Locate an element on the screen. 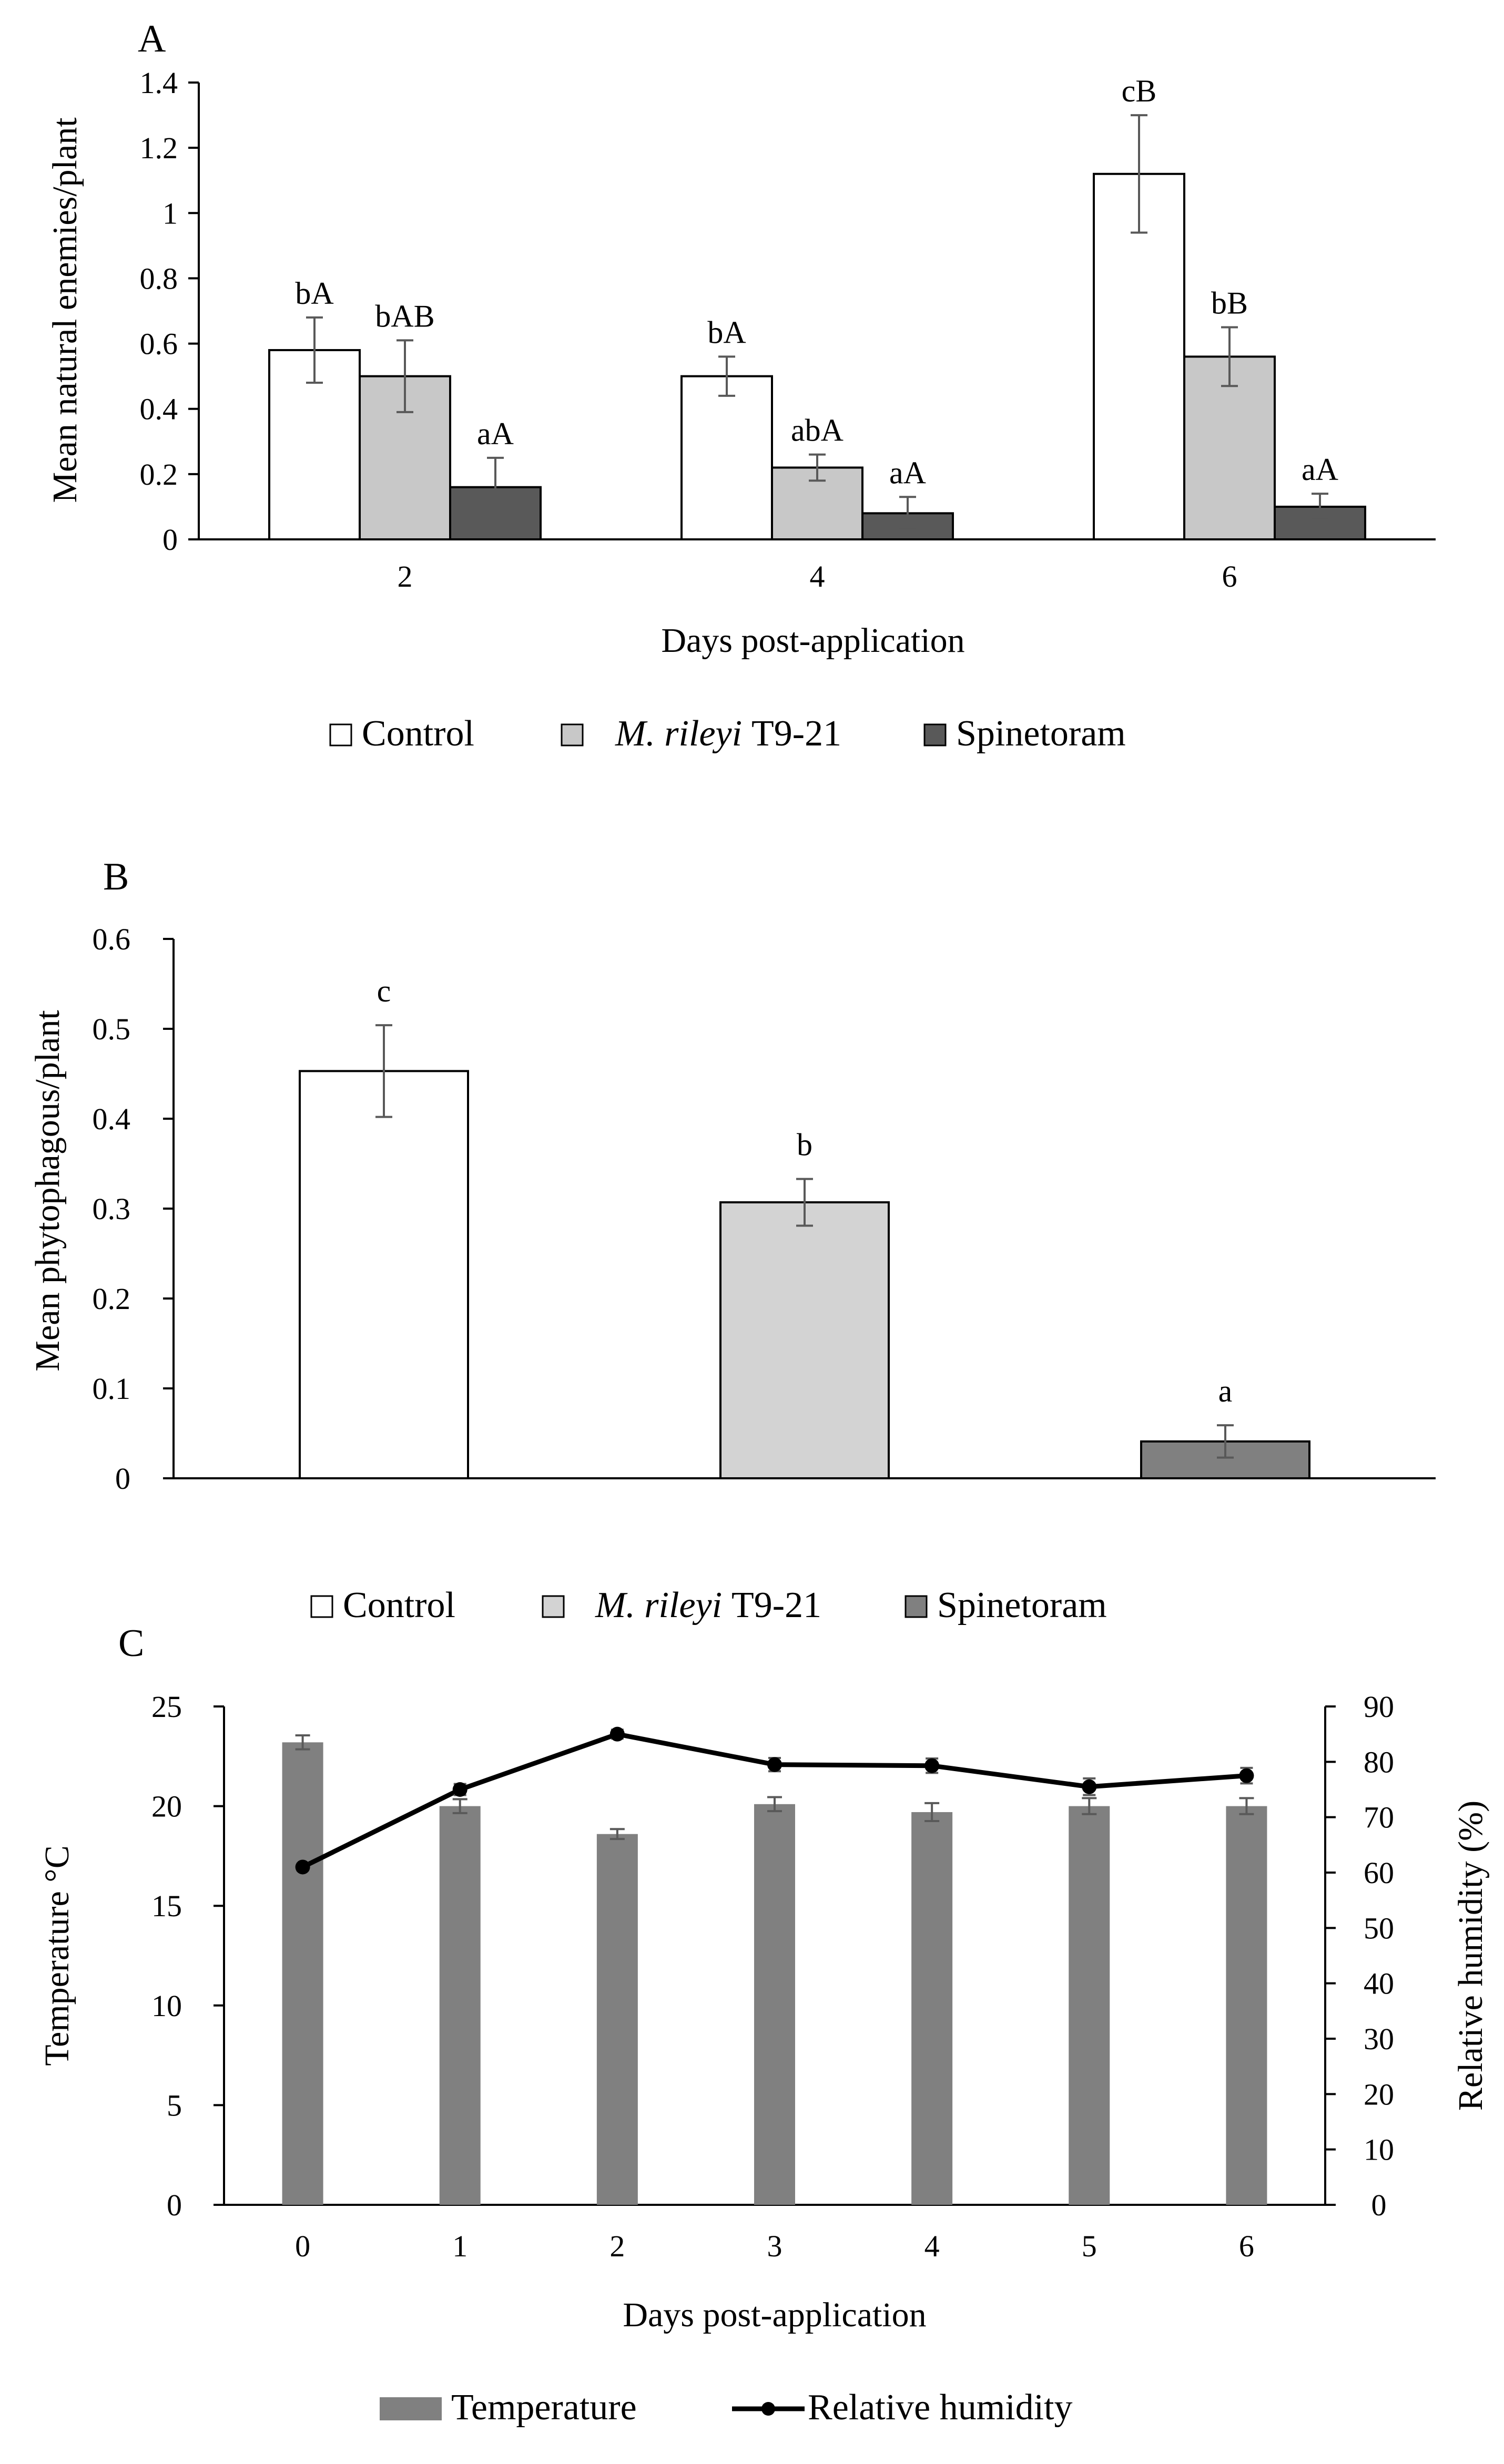 This screenshot has width=1504, height=2464. panel-a-x-tick-label: 6 is located at coordinates (1229, 576).